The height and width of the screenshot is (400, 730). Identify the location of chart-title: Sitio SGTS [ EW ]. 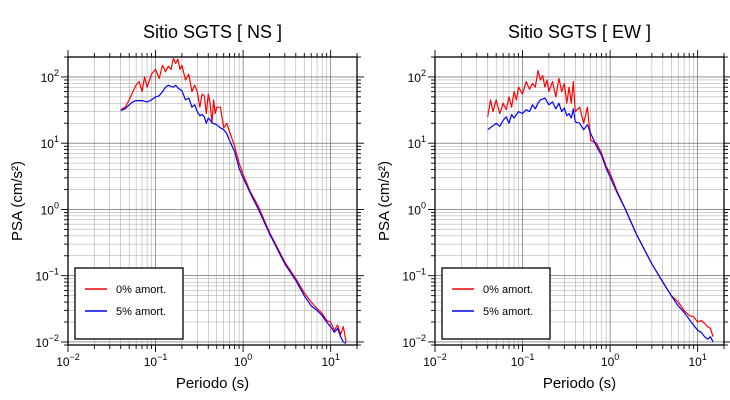
(579, 32).